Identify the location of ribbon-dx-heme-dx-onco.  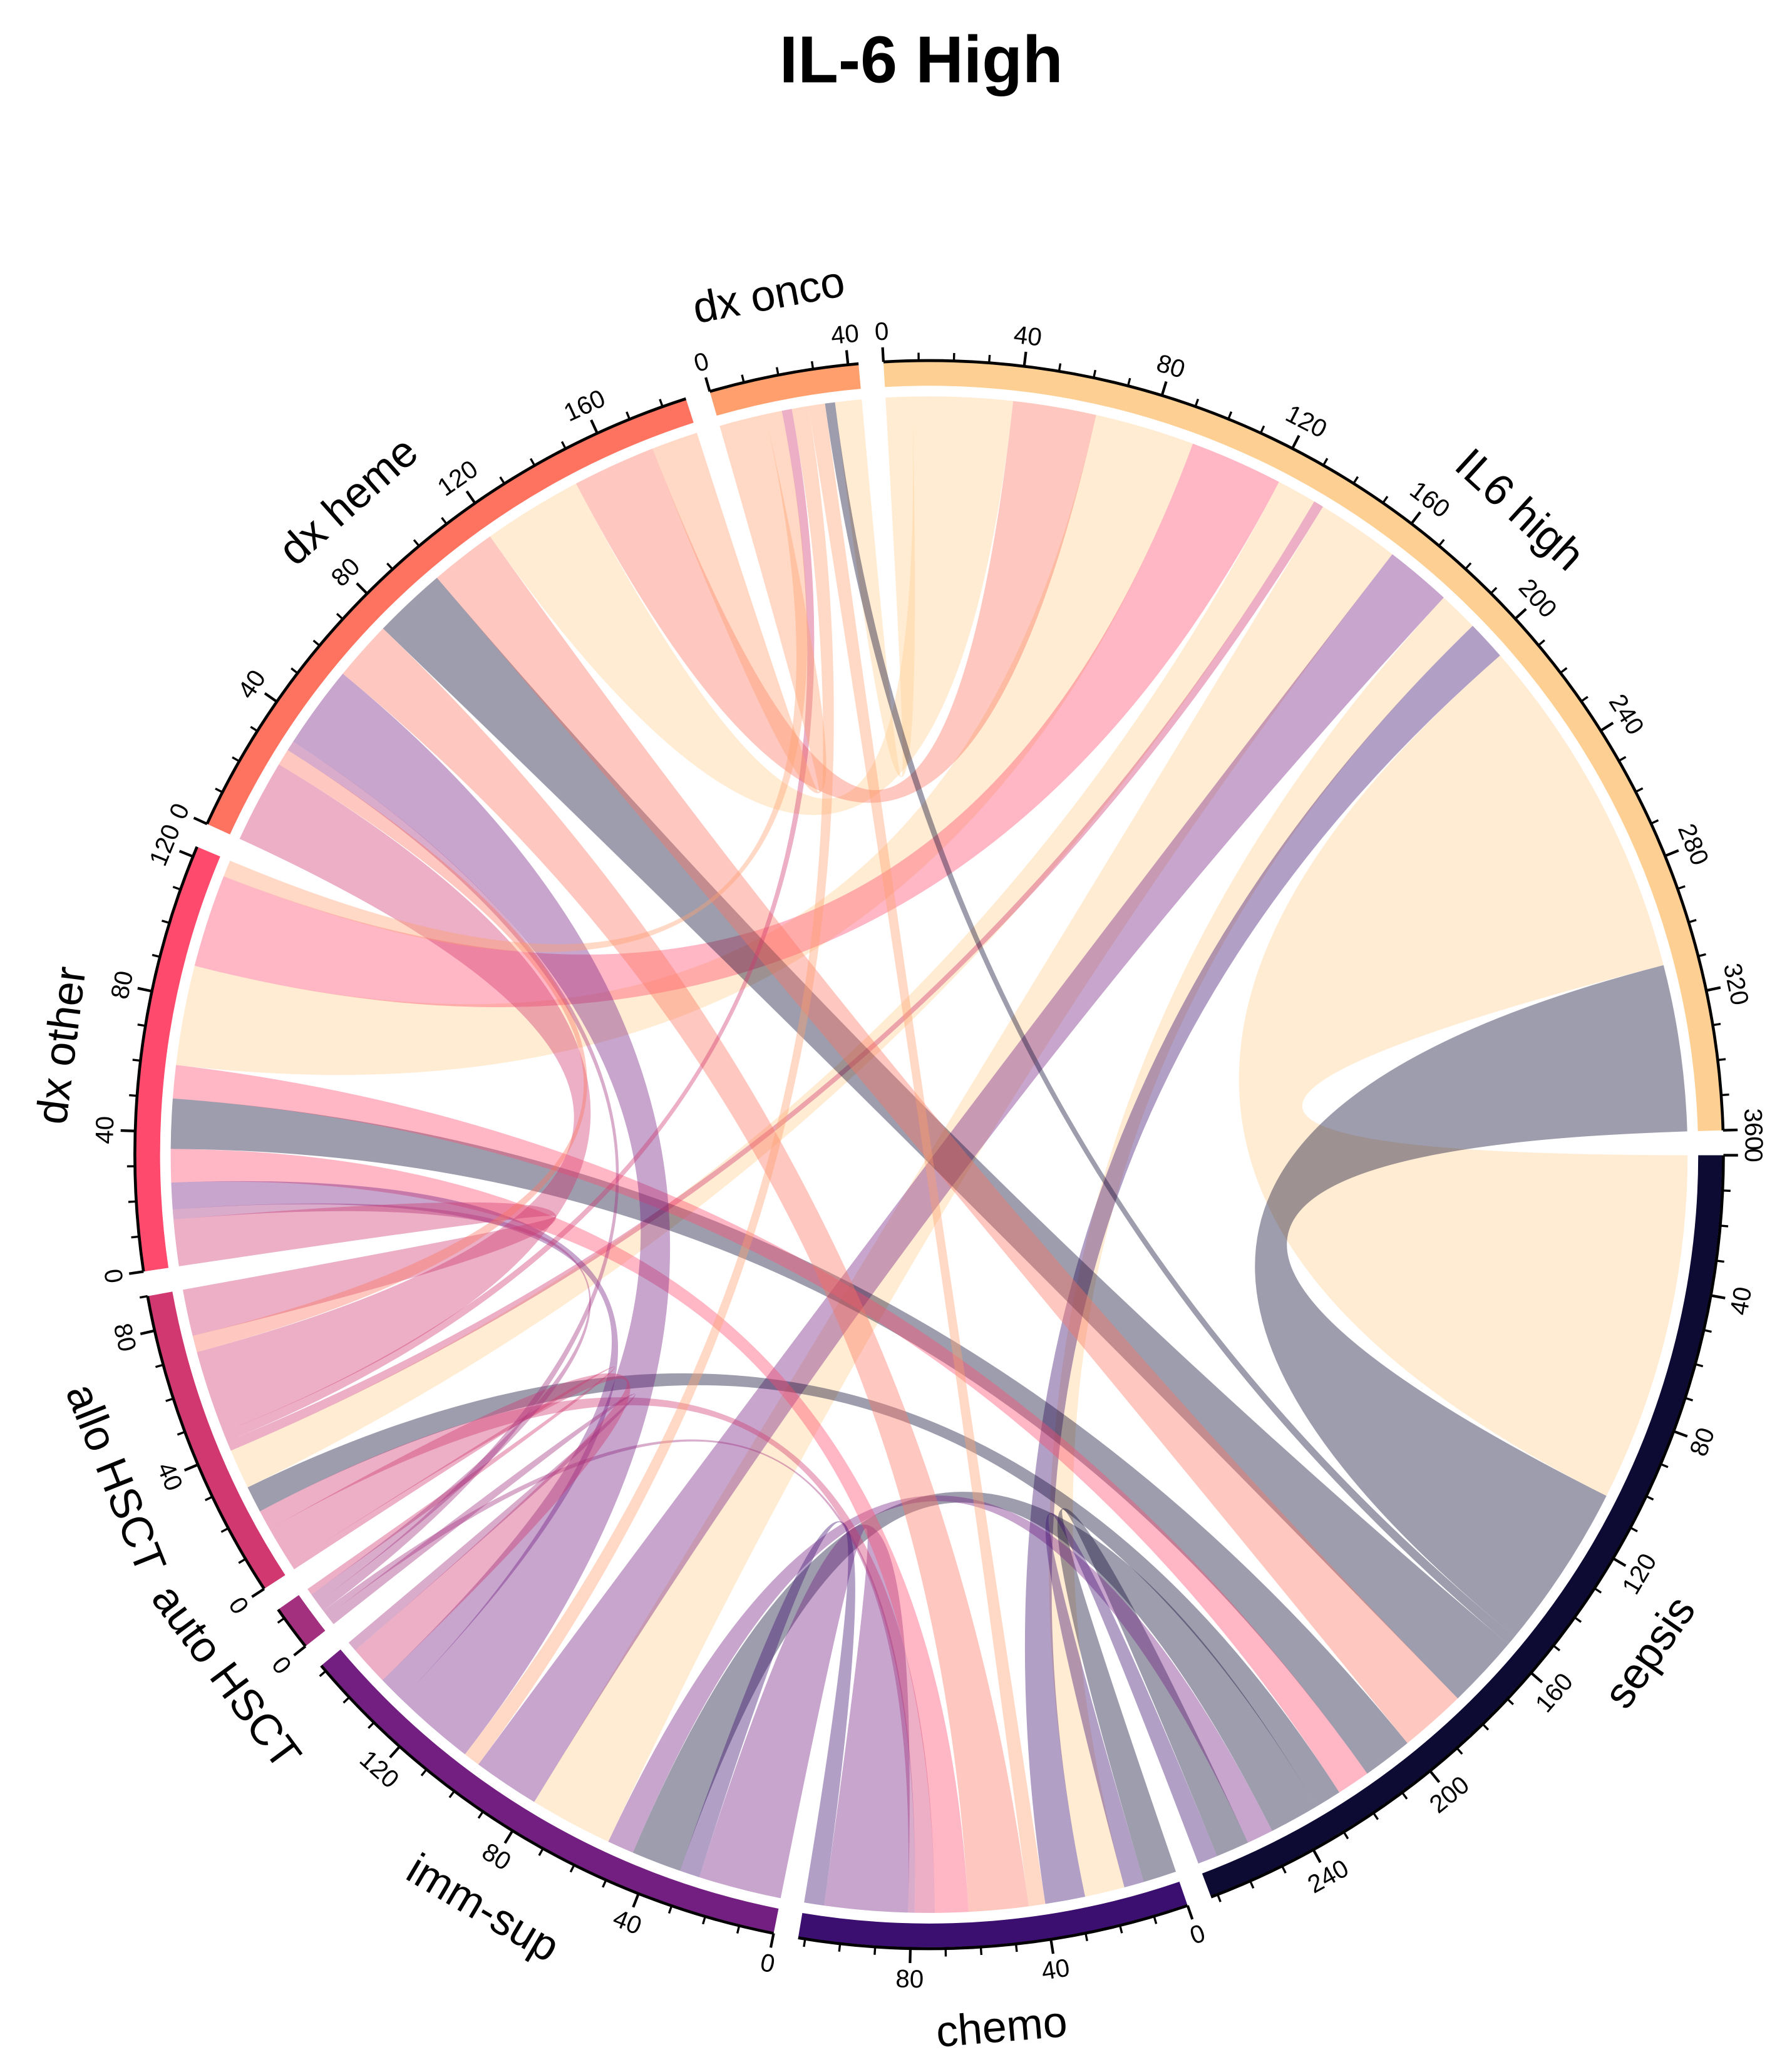
(739, 604).